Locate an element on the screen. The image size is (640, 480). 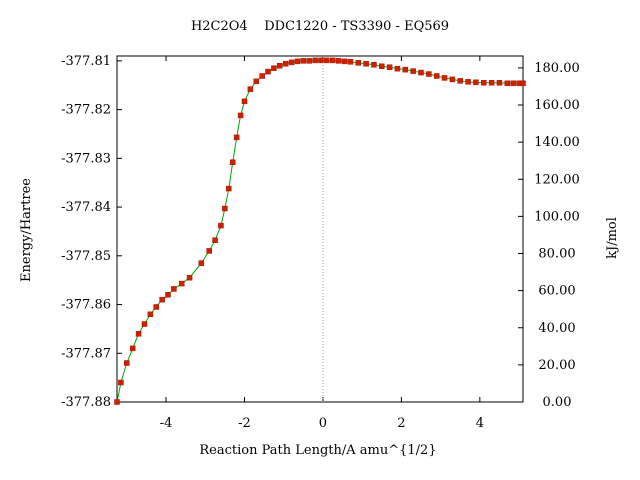
y-tick-label: -377.87 is located at coordinates (86, 353).